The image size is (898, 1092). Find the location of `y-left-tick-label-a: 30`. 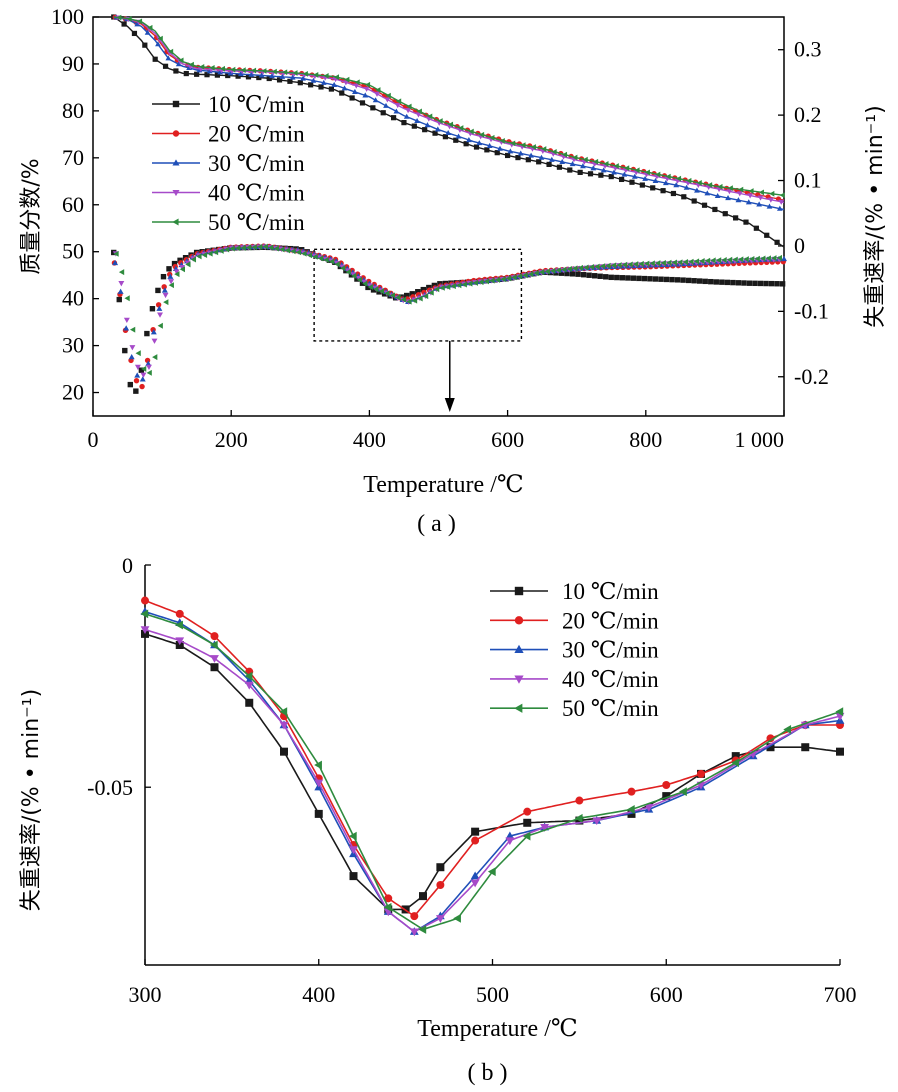

y-left-tick-label-a: 30 is located at coordinates (73, 345).